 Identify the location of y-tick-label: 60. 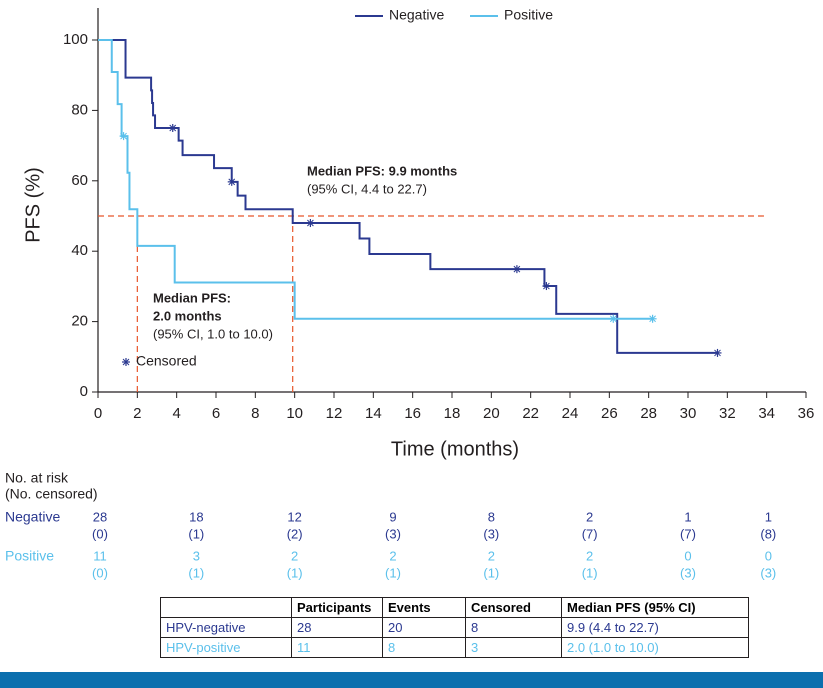
(79, 180).